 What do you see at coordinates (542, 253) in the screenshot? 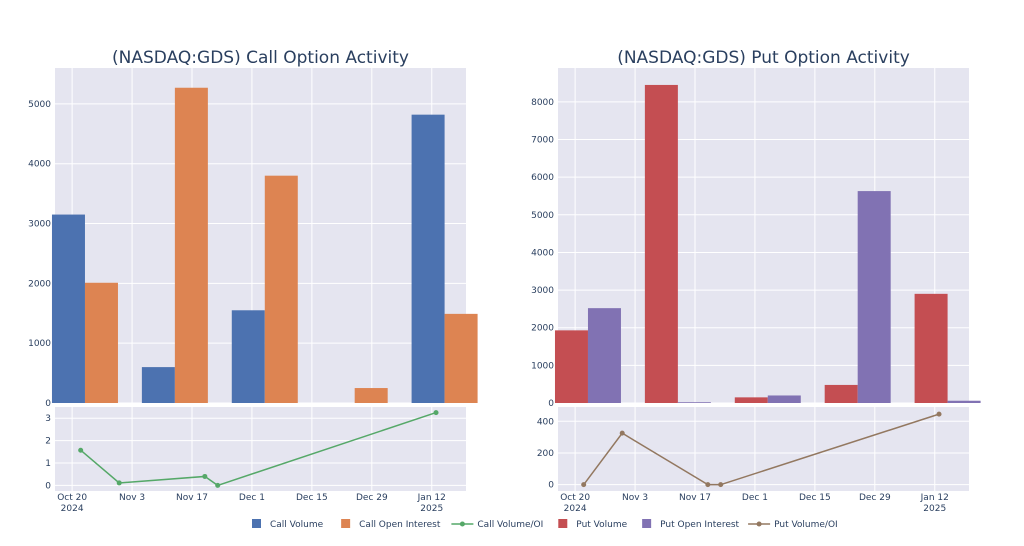
I see `put-bar-y-tick: 4000` at bounding box center [542, 253].